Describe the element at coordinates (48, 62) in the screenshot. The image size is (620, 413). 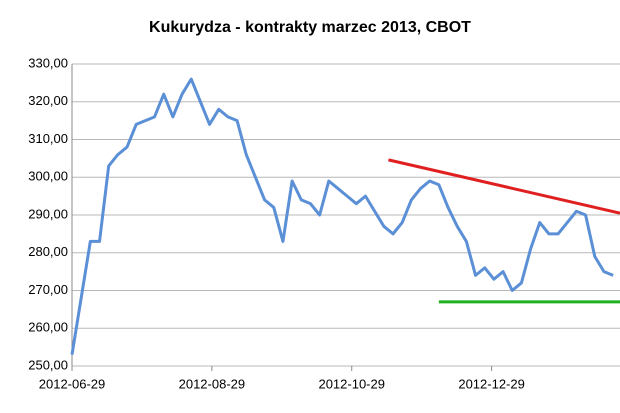
I see `y-tick-label: 330,00` at that location.